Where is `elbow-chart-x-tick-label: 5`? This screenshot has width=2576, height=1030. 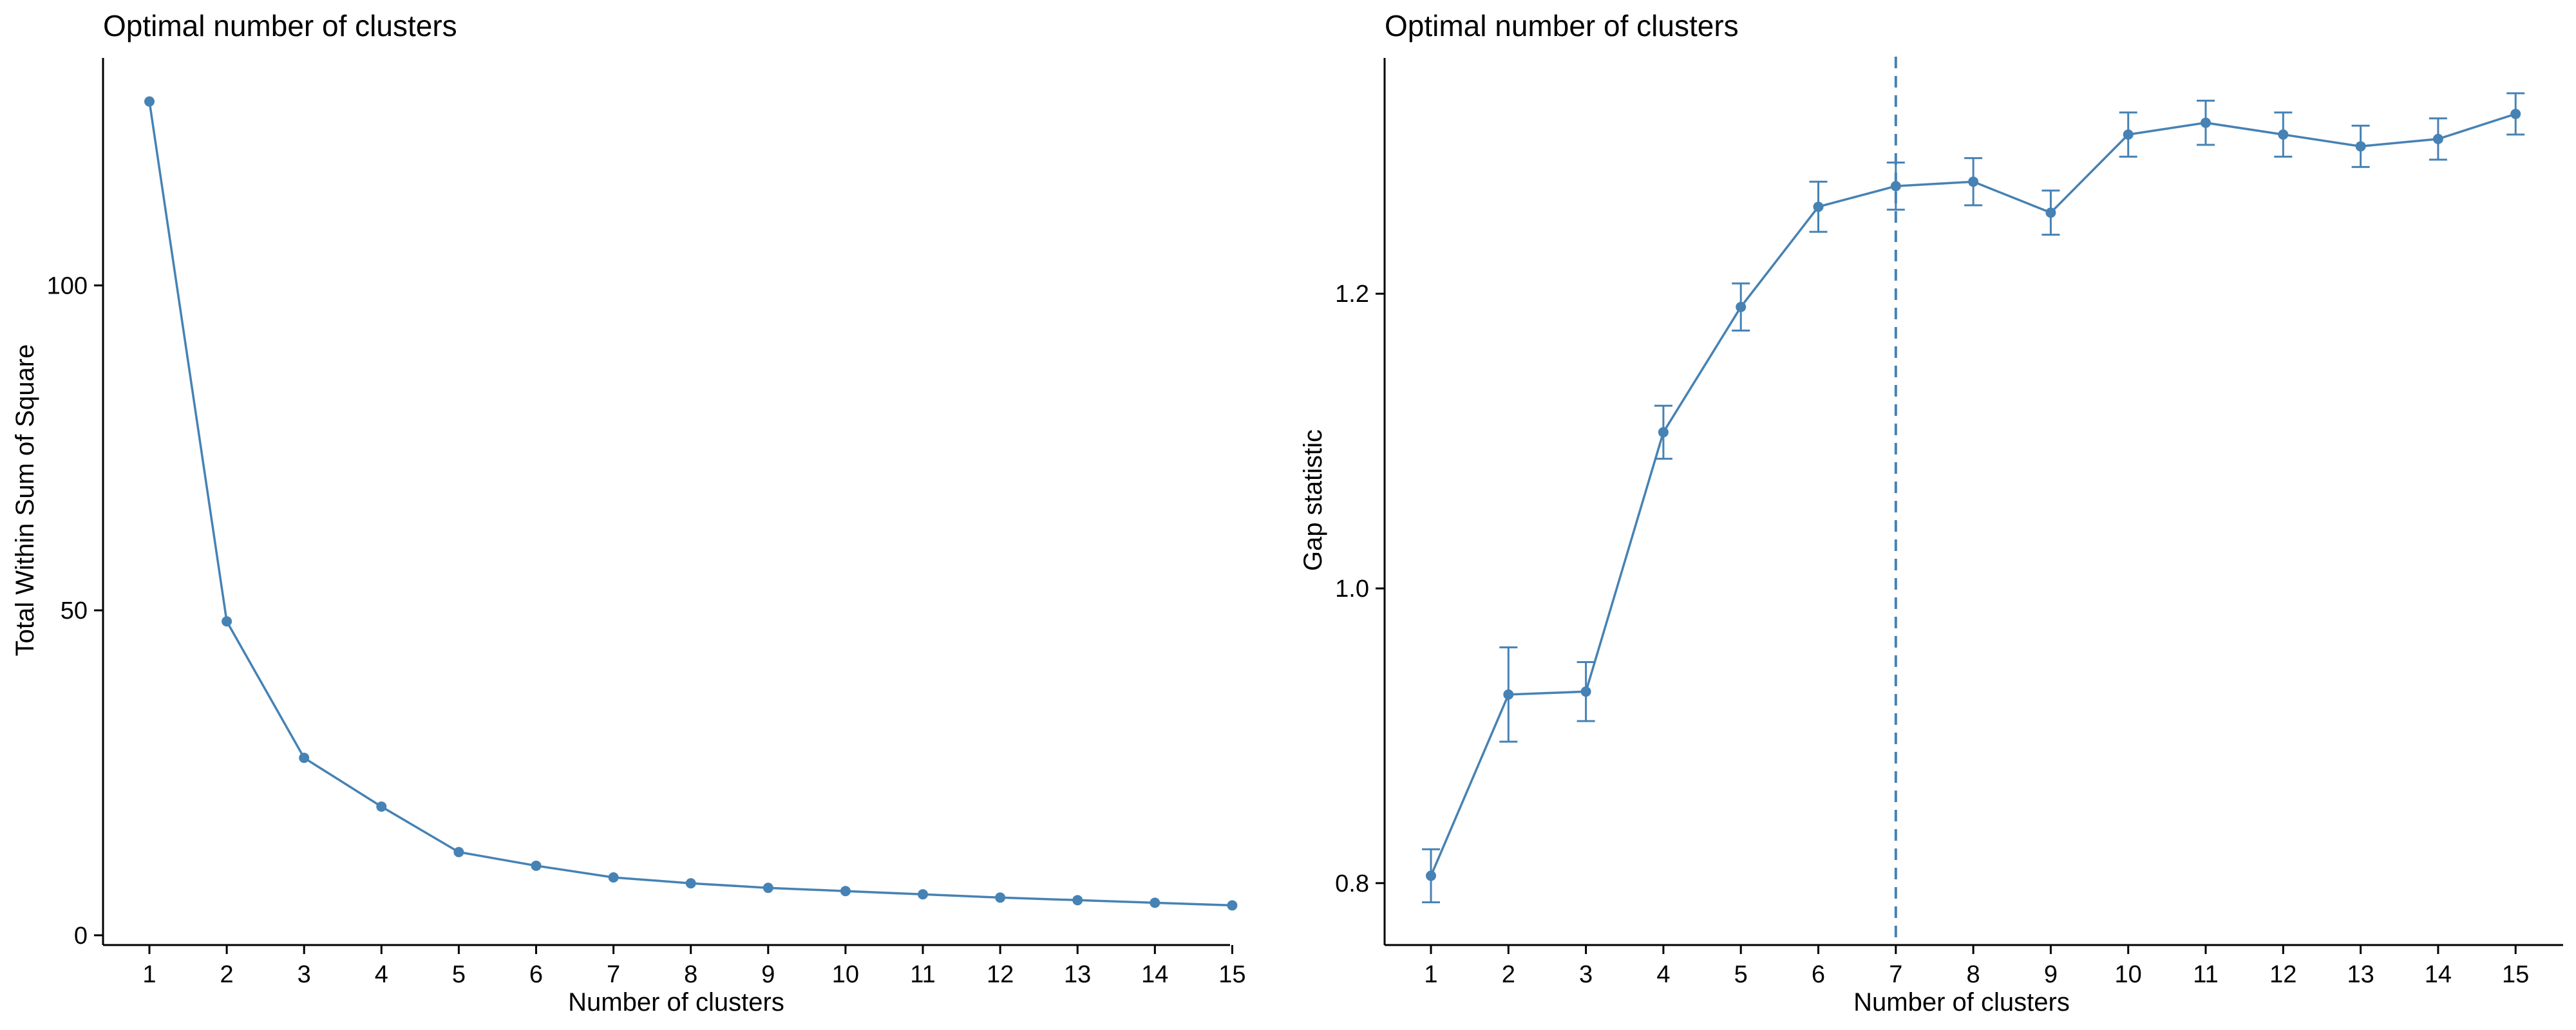 elbow-chart-x-tick-label: 5 is located at coordinates (459, 975).